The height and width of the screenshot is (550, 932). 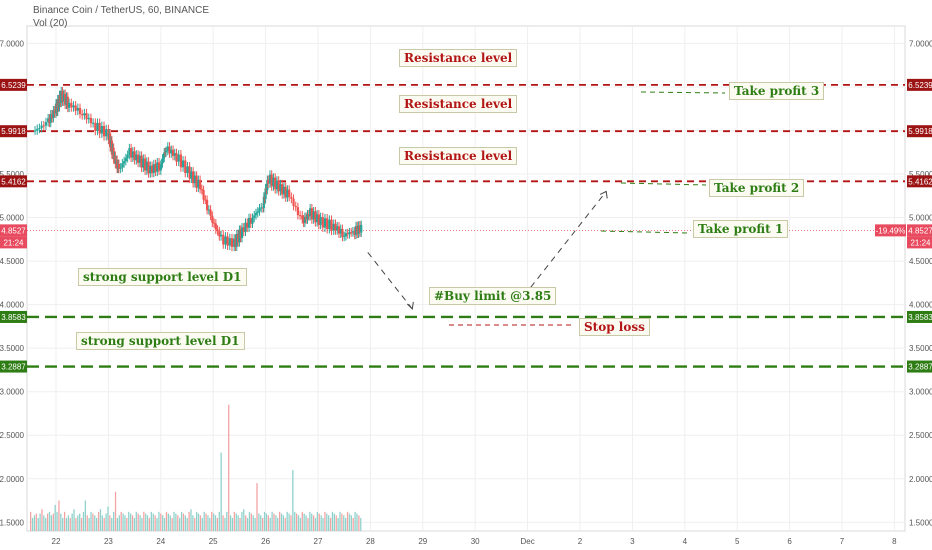 What do you see at coordinates (13, 181) in the screenshot?
I see `level-tag-text-left: 5.4162` at bounding box center [13, 181].